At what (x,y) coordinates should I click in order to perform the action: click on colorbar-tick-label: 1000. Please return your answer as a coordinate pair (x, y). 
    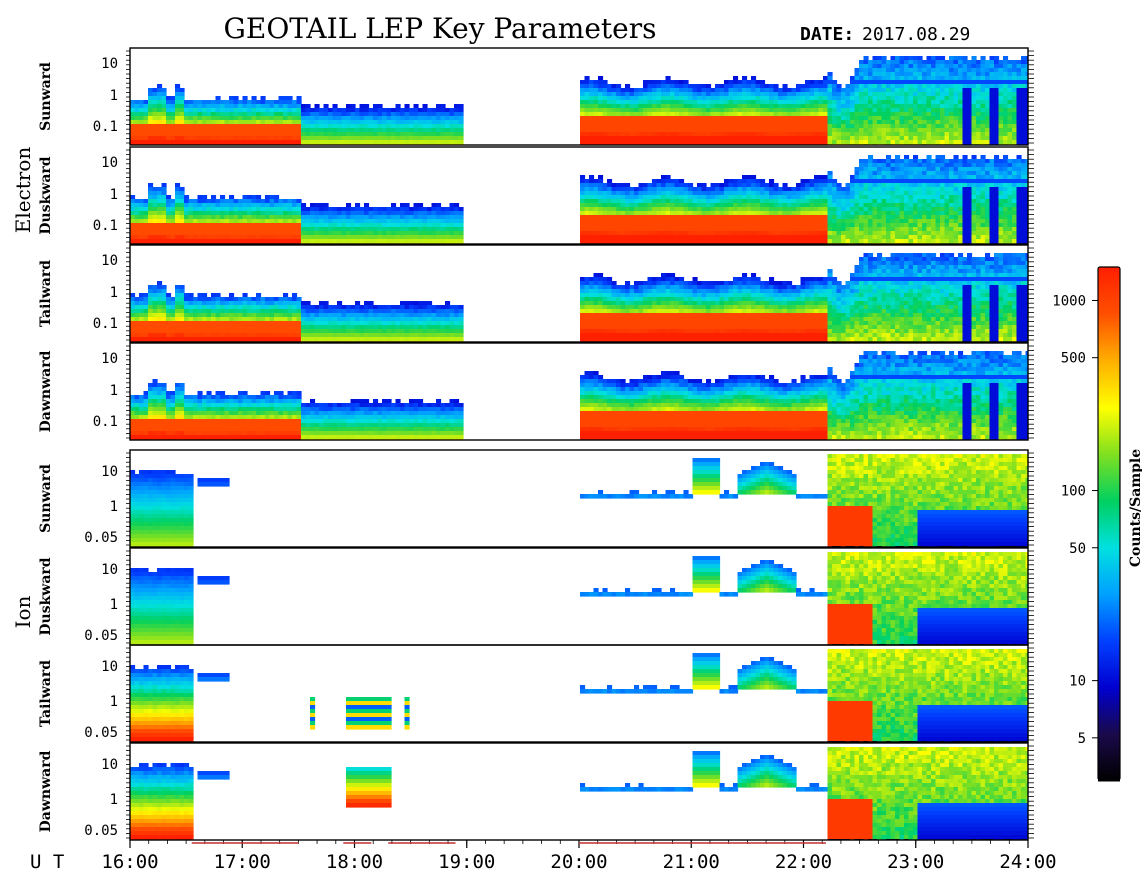
    Looking at the image, I should click on (1069, 301).